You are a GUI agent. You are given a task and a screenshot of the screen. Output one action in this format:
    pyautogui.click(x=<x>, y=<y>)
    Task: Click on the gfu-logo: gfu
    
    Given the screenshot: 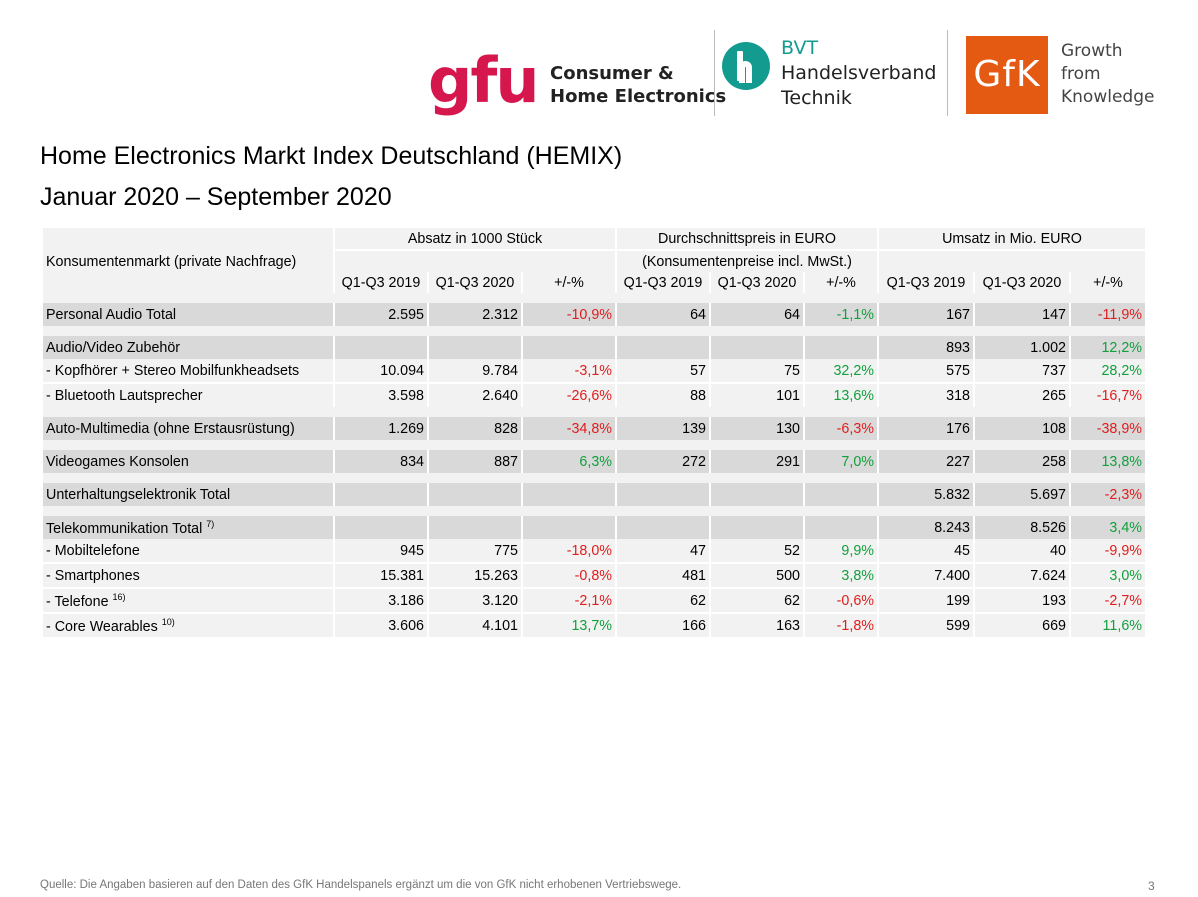 What is the action you would take?
    pyautogui.click(x=483, y=81)
    